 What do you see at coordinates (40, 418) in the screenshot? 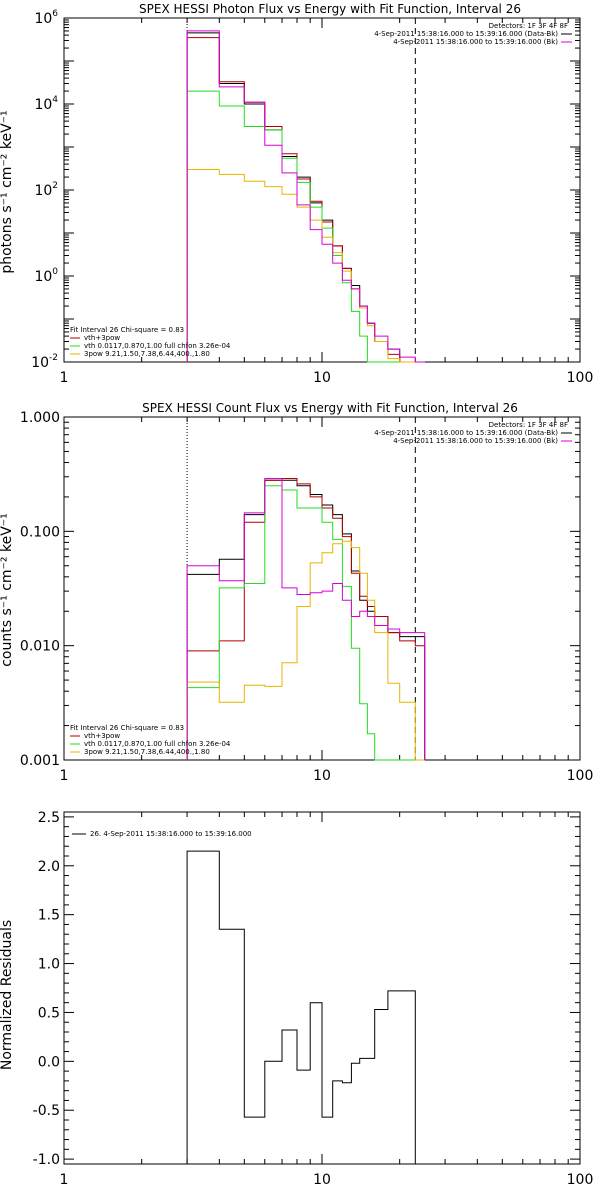
I see `y-tick-label: 1.000` at bounding box center [40, 418].